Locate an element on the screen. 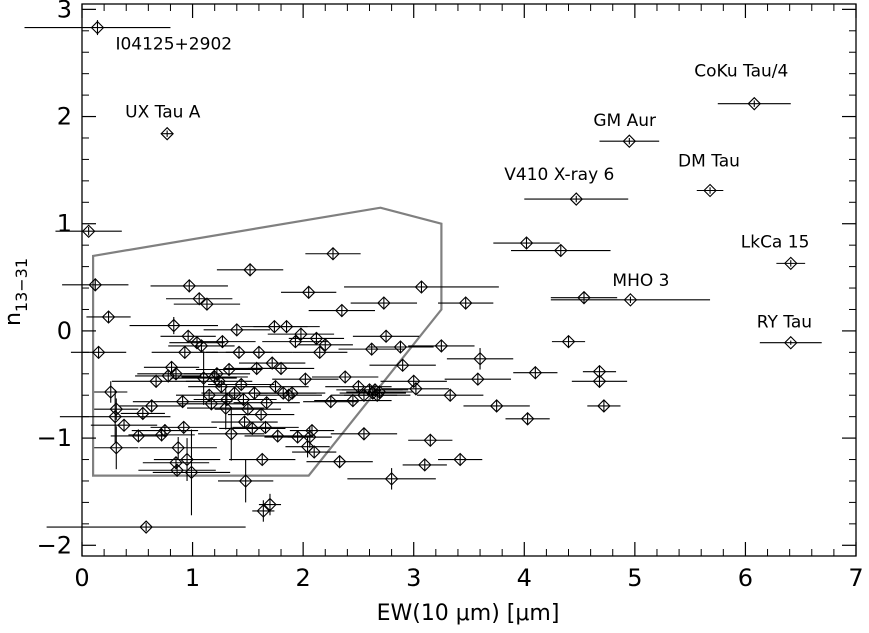 This screenshot has width=869, height=633. data-point-dm-tau is located at coordinates (710, 190).